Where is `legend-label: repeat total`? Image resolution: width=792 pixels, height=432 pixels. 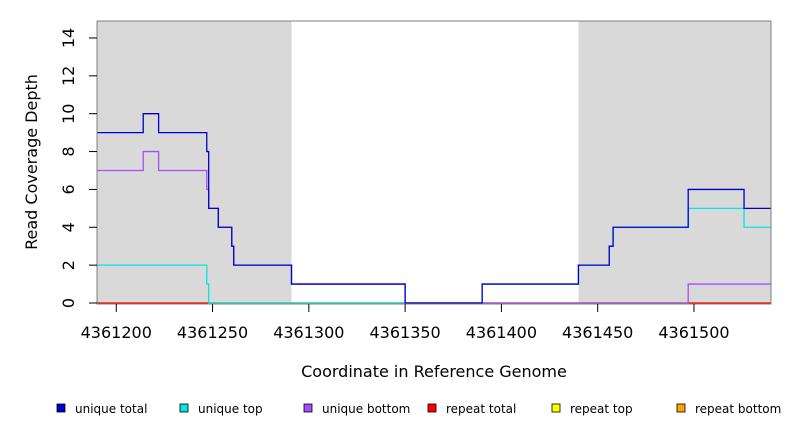 legend-label: repeat total is located at coordinates (481, 409).